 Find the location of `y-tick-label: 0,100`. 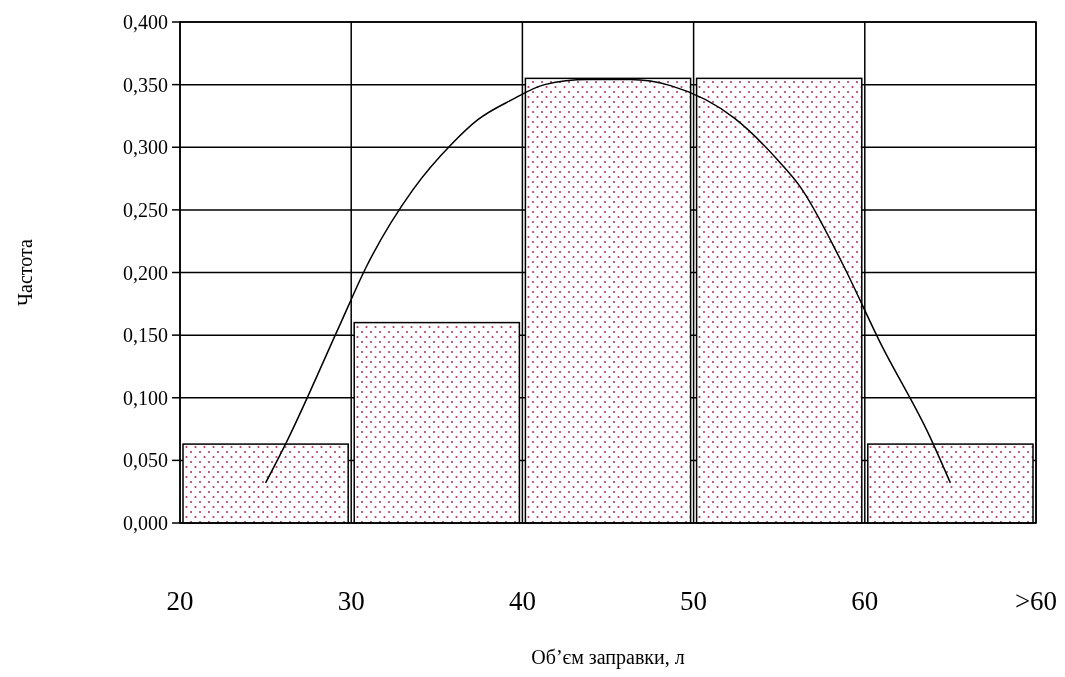

y-tick-label: 0,100 is located at coordinates (145, 397).